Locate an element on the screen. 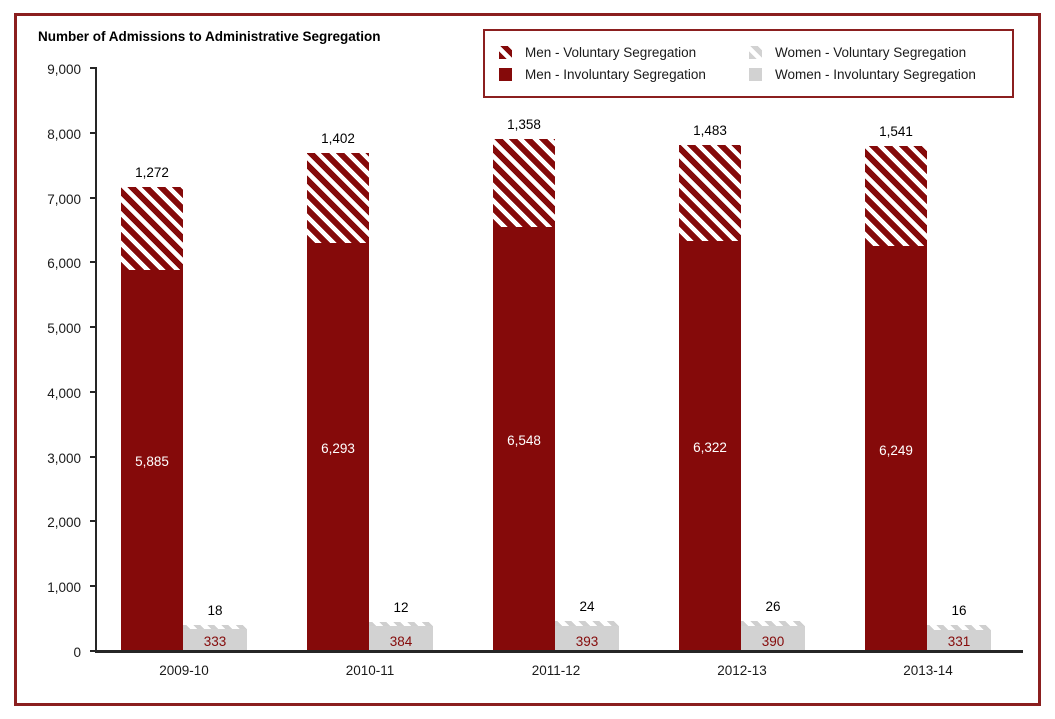  women-voluntary-value-label: 26 is located at coordinates (773, 607).